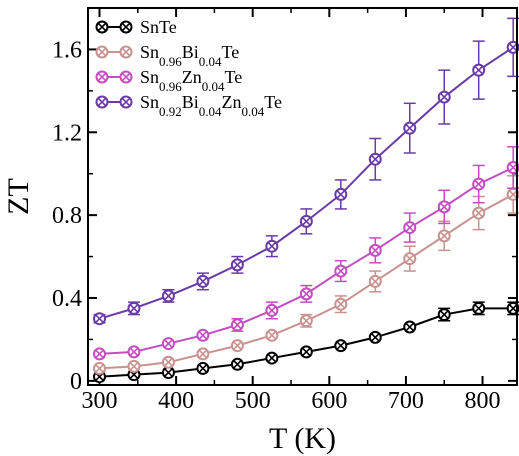 Image resolution: width=519 pixels, height=456 pixels. Describe the element at coordinates (302, 438) in the screenshot. I see `x-axis-title: T (K)` at that location.